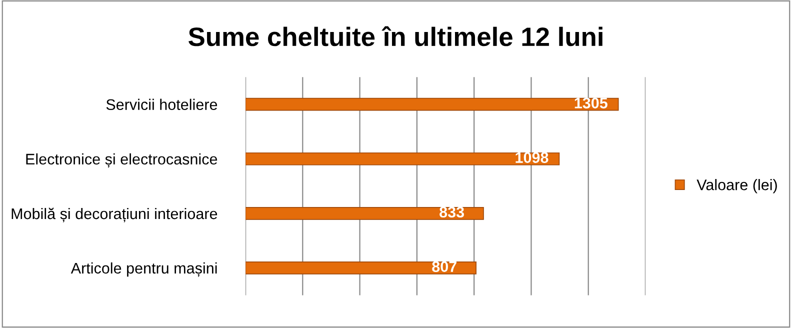  I want to click on data-label: 833, so click(452, 212).